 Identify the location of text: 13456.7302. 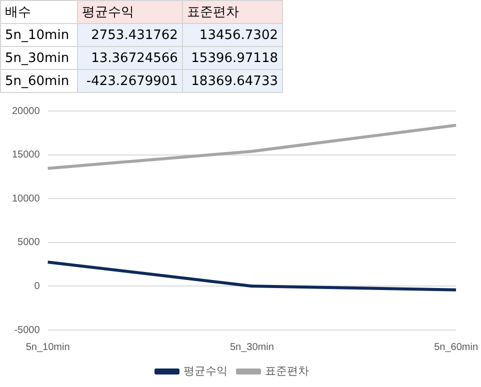
(232, 35).